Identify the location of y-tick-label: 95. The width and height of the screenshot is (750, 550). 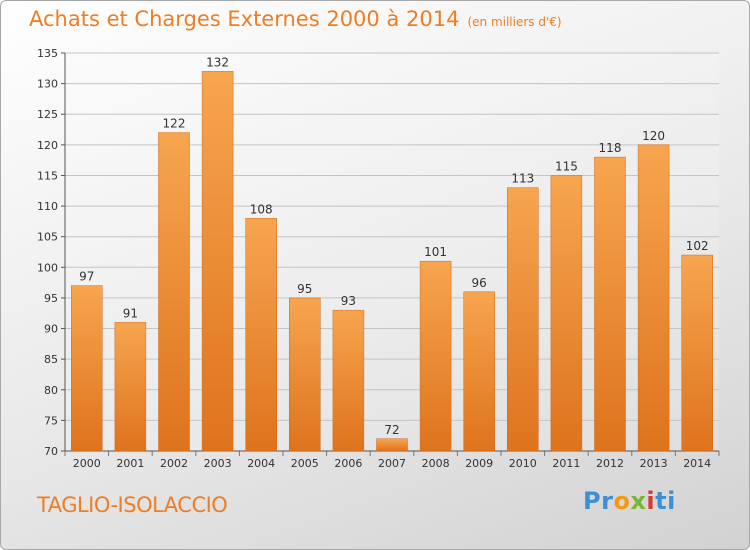
(51, 298).